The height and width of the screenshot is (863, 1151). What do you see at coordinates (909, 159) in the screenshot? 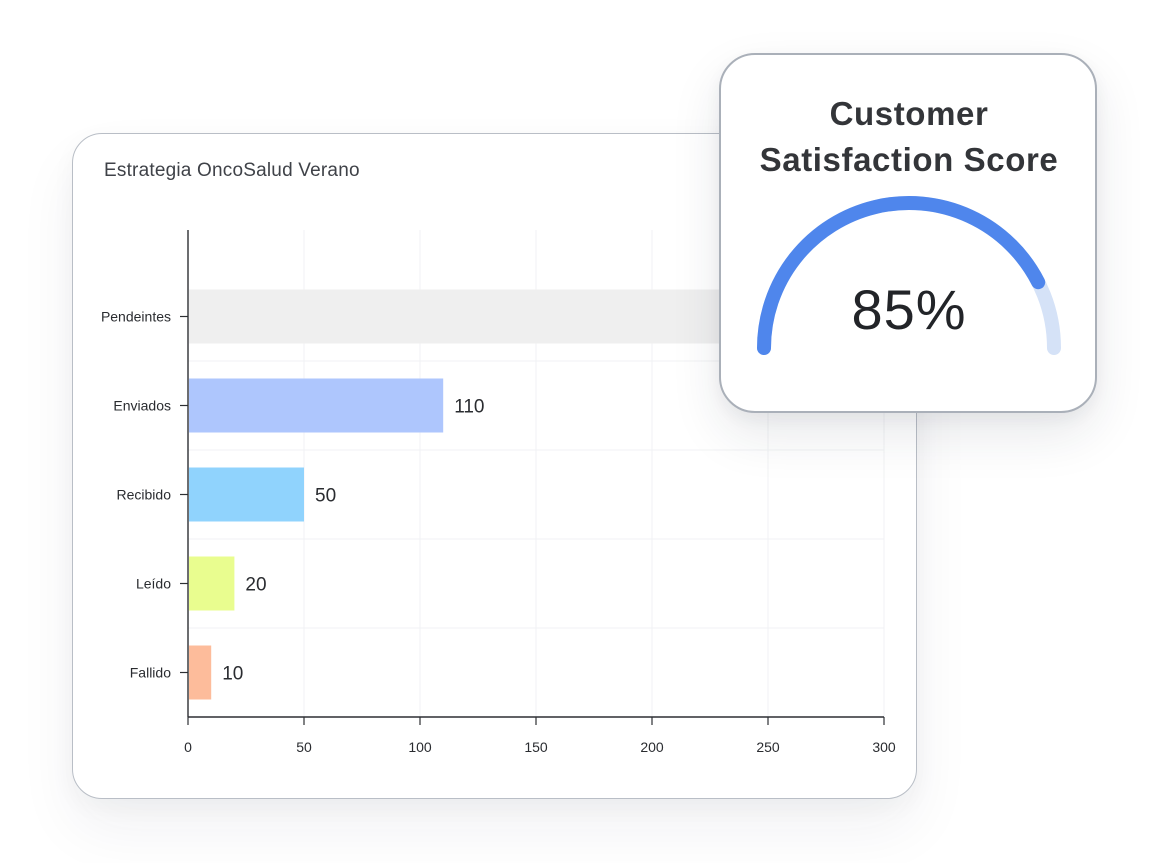
I see `gauge-title-line-2: Satisfaction Score` at bounding box center [909, 159].